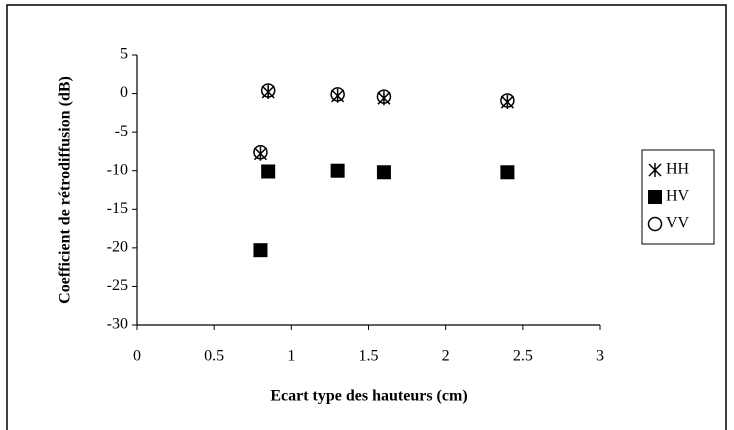  Describe the element at coordinates (291, 356) in the screenshot. I see `x-tick-label: 1` at that location.